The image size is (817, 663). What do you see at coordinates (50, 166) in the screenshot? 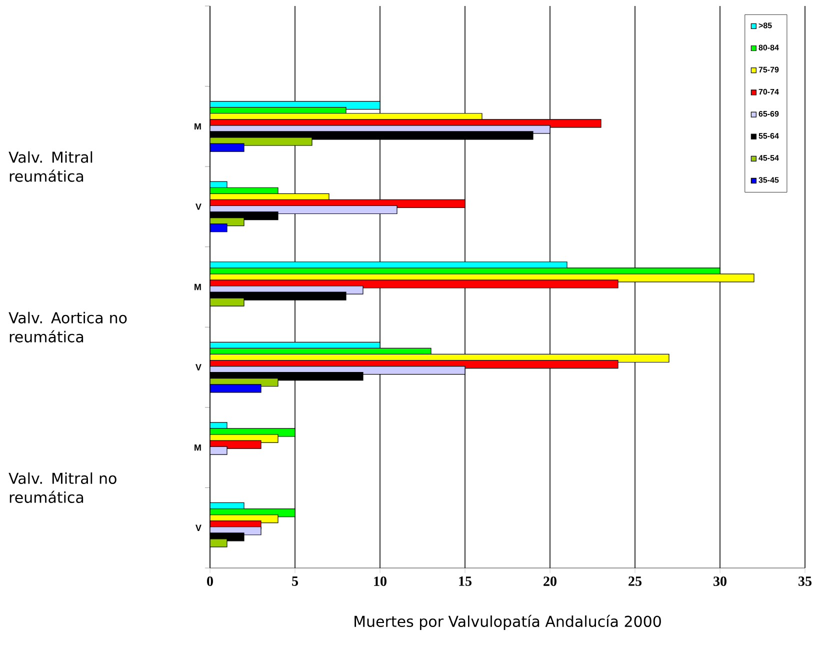
I see `text: Valv. Mitral reumática` at bounding box center [50, 166].